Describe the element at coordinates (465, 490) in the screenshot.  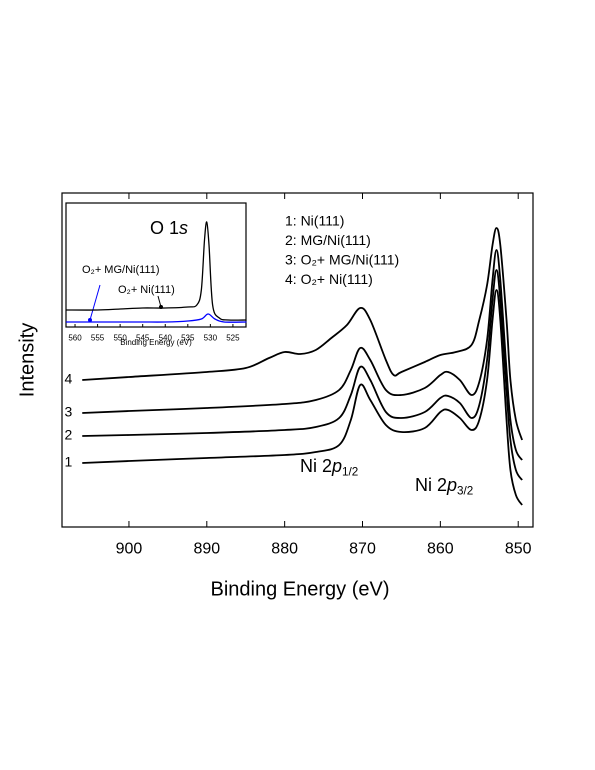
I see `annotation-part: 3/2` at that location.